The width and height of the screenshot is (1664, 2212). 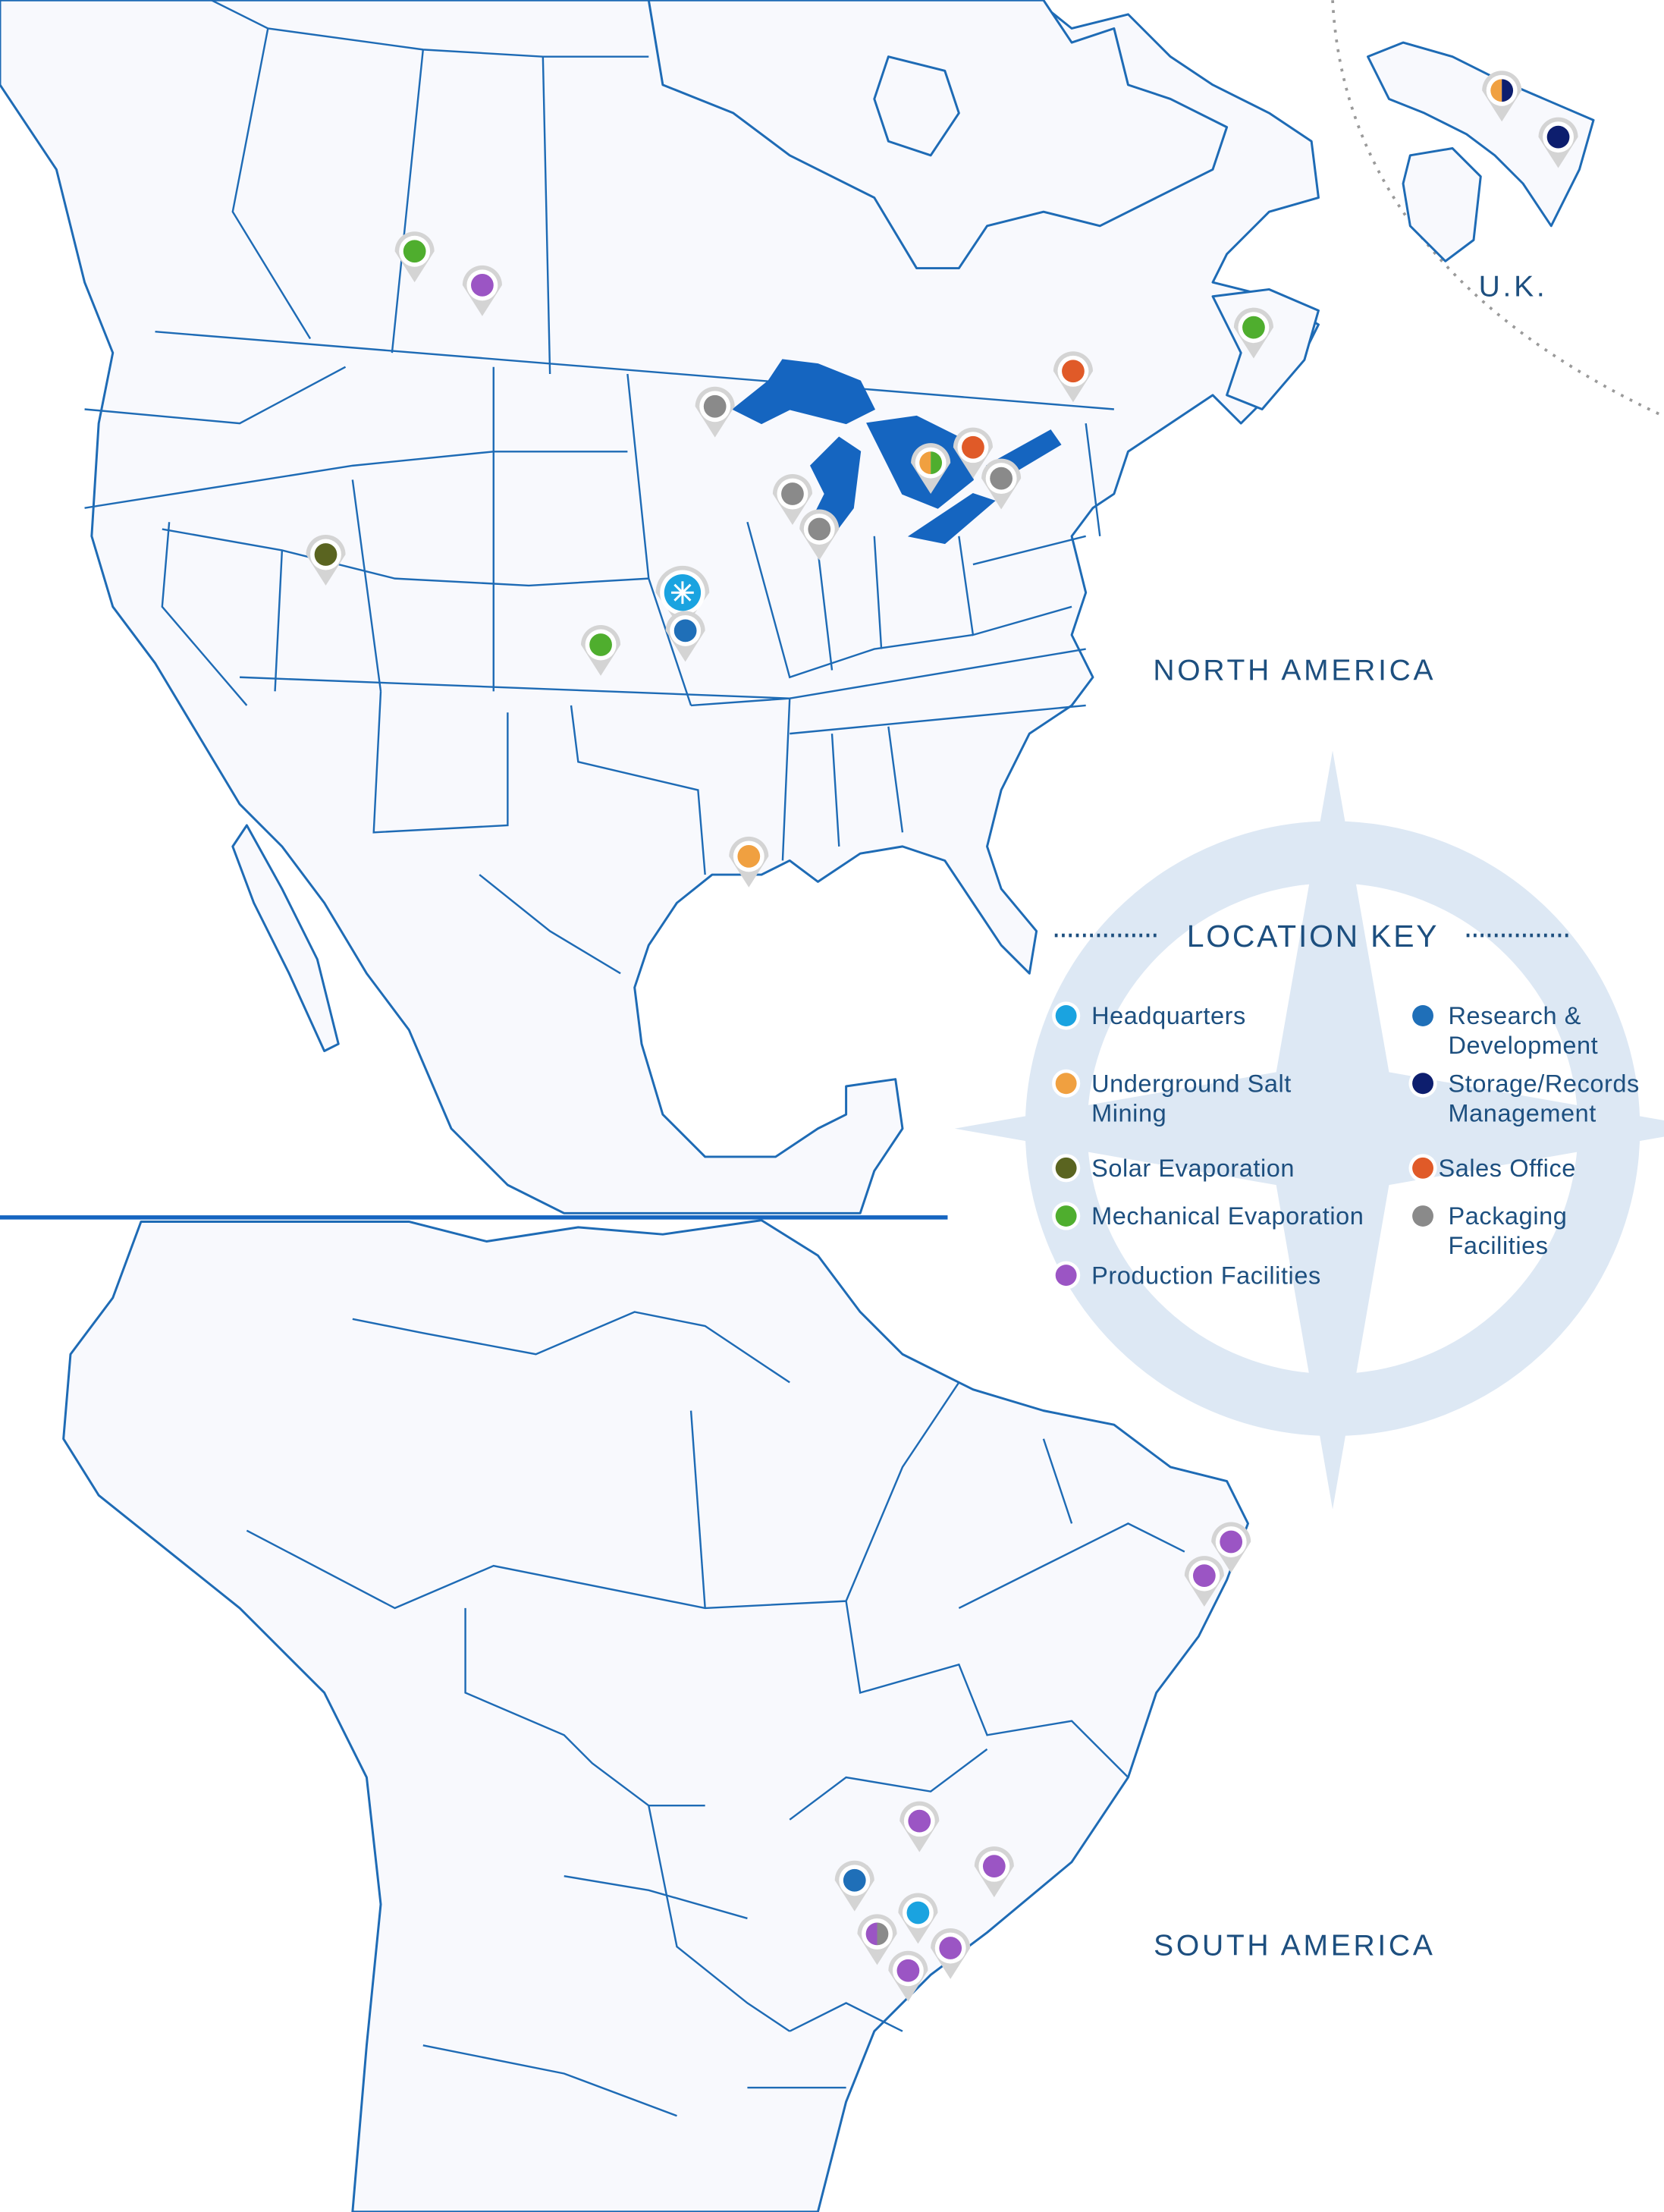 What do you see at coordinates (1313, 936) in the screenshot?
I see `key-title: LOCATION KEY` at bounding box center [1313, 936].